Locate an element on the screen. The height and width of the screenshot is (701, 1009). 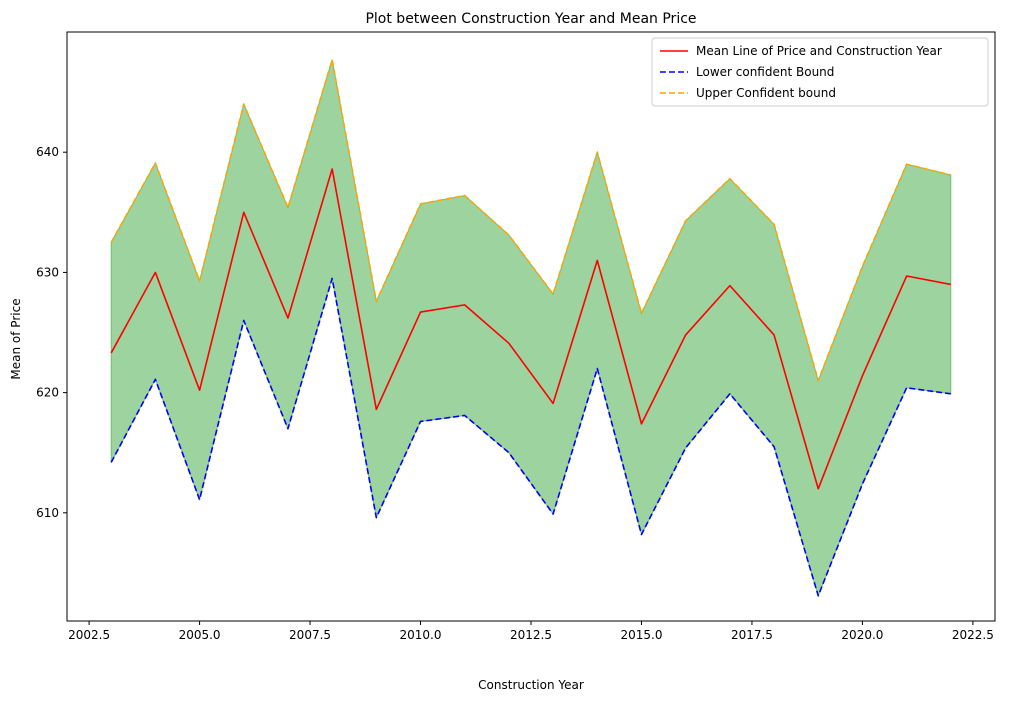
x-tick-label: 2015.0 is located at coordinates (641, 635).